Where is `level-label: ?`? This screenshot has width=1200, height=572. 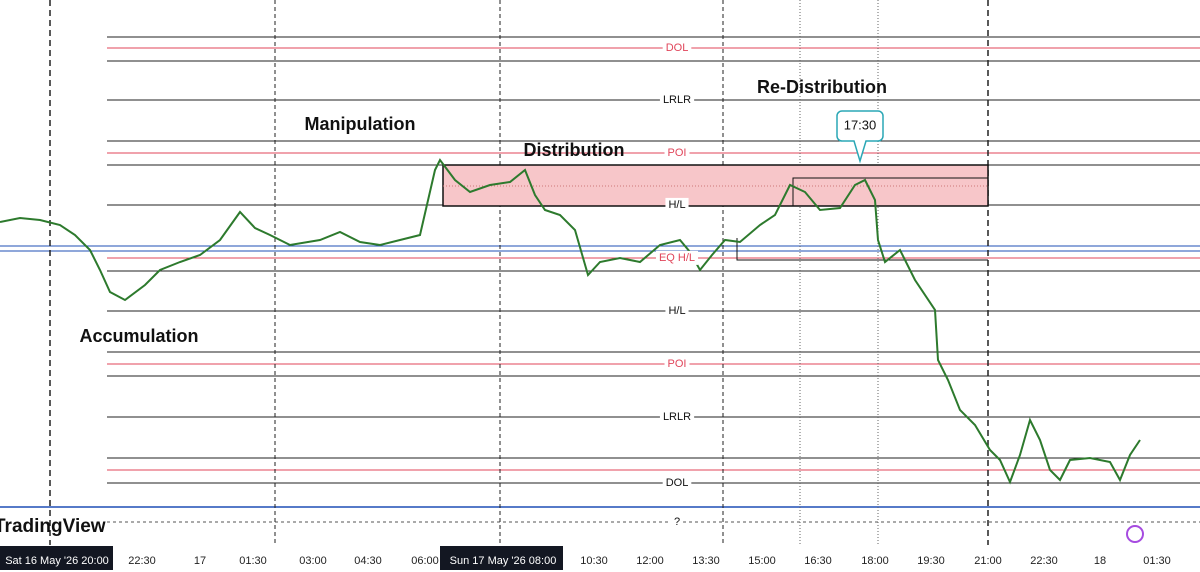 level-label: ? is located at coordinates (677, 522).